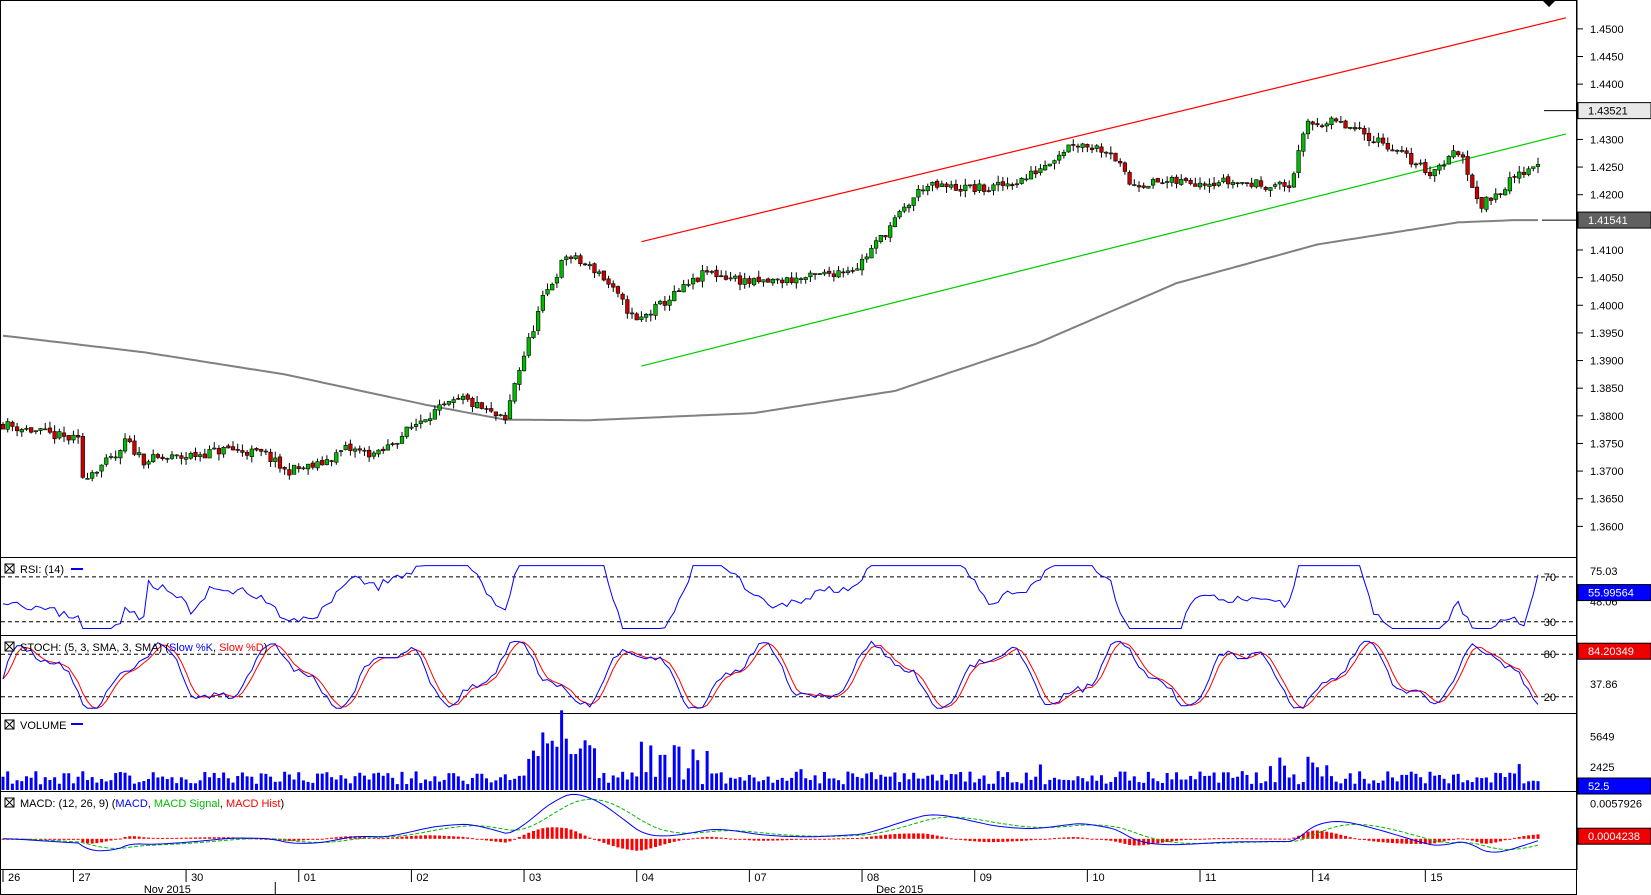  I want to click on ma-value-label: 1.41541, so click(1608, 221).